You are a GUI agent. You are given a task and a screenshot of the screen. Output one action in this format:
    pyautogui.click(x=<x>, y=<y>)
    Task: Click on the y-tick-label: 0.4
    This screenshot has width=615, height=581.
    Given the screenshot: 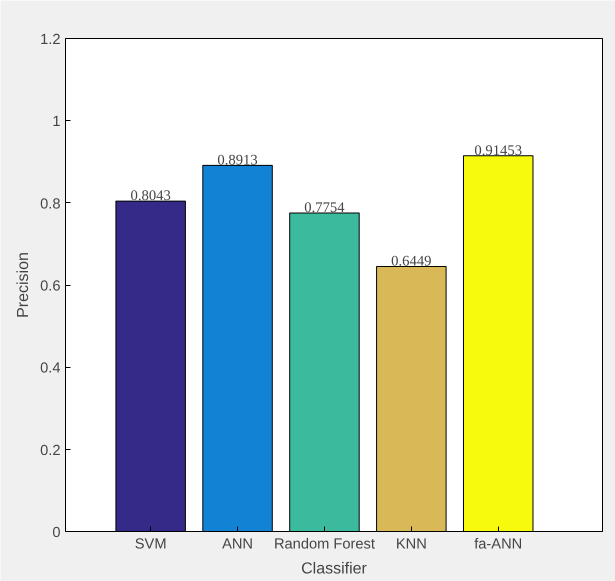 What is the action you would take?
    pyautogui.click(x=50, y=368)
    